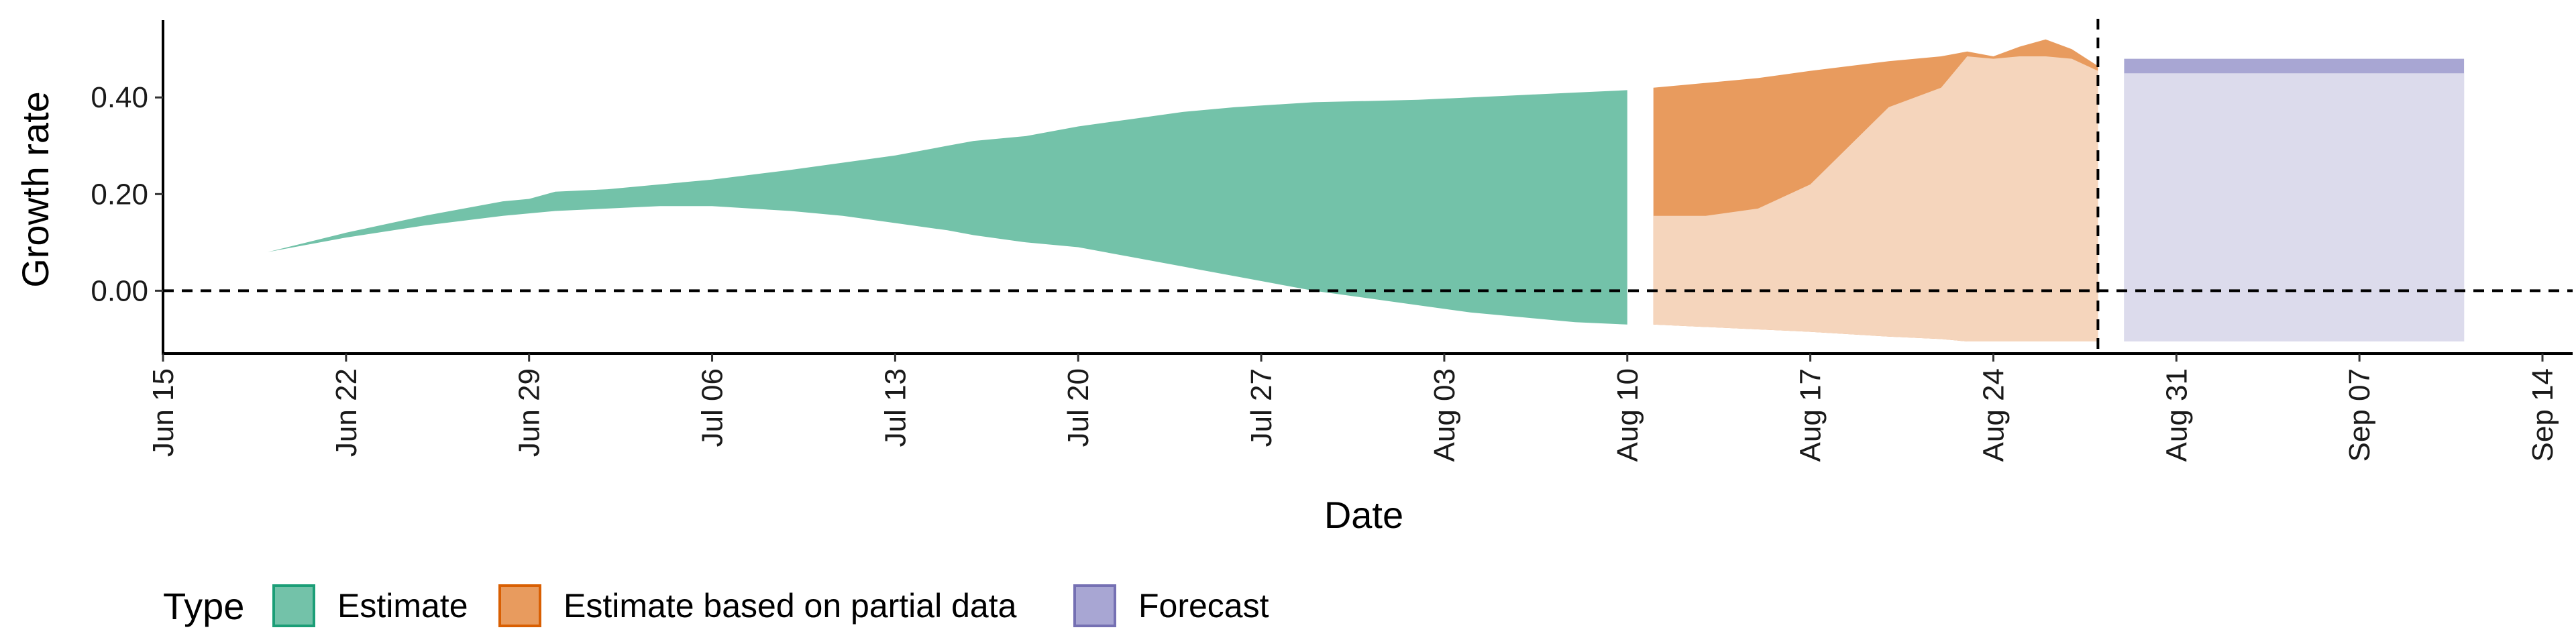 Image resolution: width=2576 pixels, height=644 pixels. What do you see at coordinates (346, 412) in the screenshot?
I see `x-tick-label: Jun 22` at bounding box center [346, 412].